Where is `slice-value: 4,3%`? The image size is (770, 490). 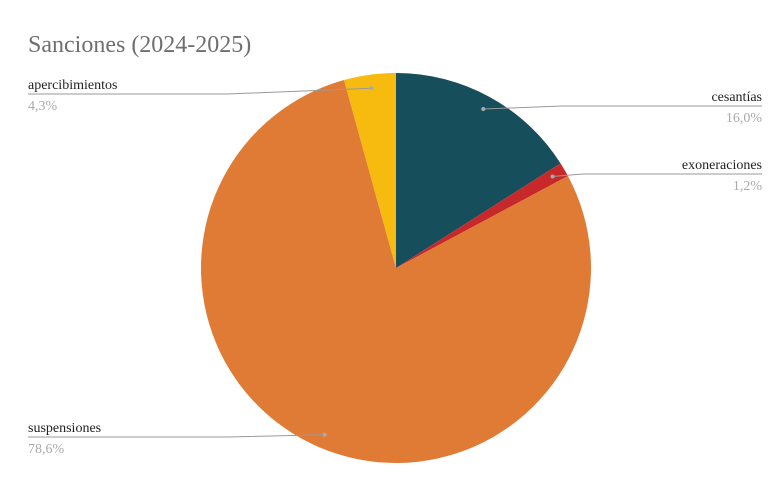 slice-value: 4,3% is located at coordinates (43, 106).